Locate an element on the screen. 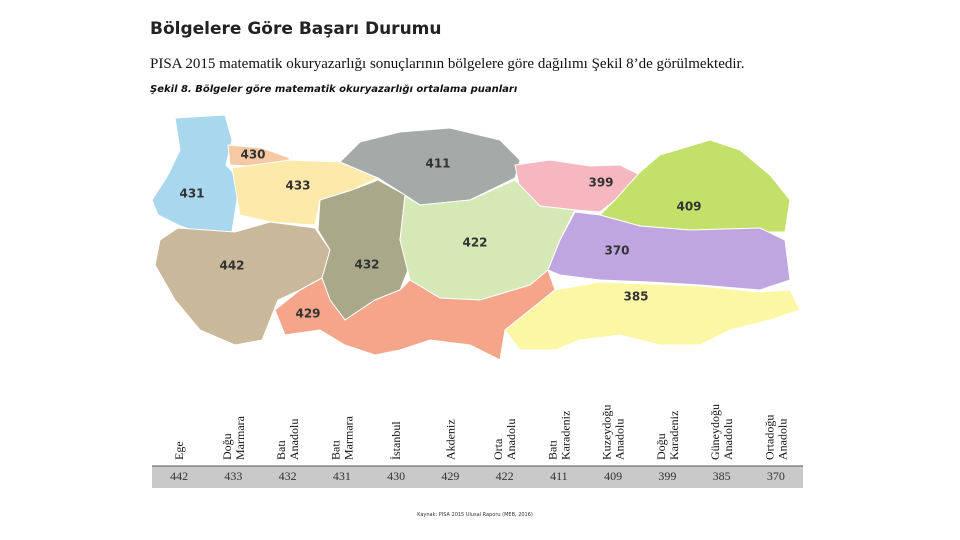 The image size is (960, 540). region-value: 370 is located at coordinates (616, 251).